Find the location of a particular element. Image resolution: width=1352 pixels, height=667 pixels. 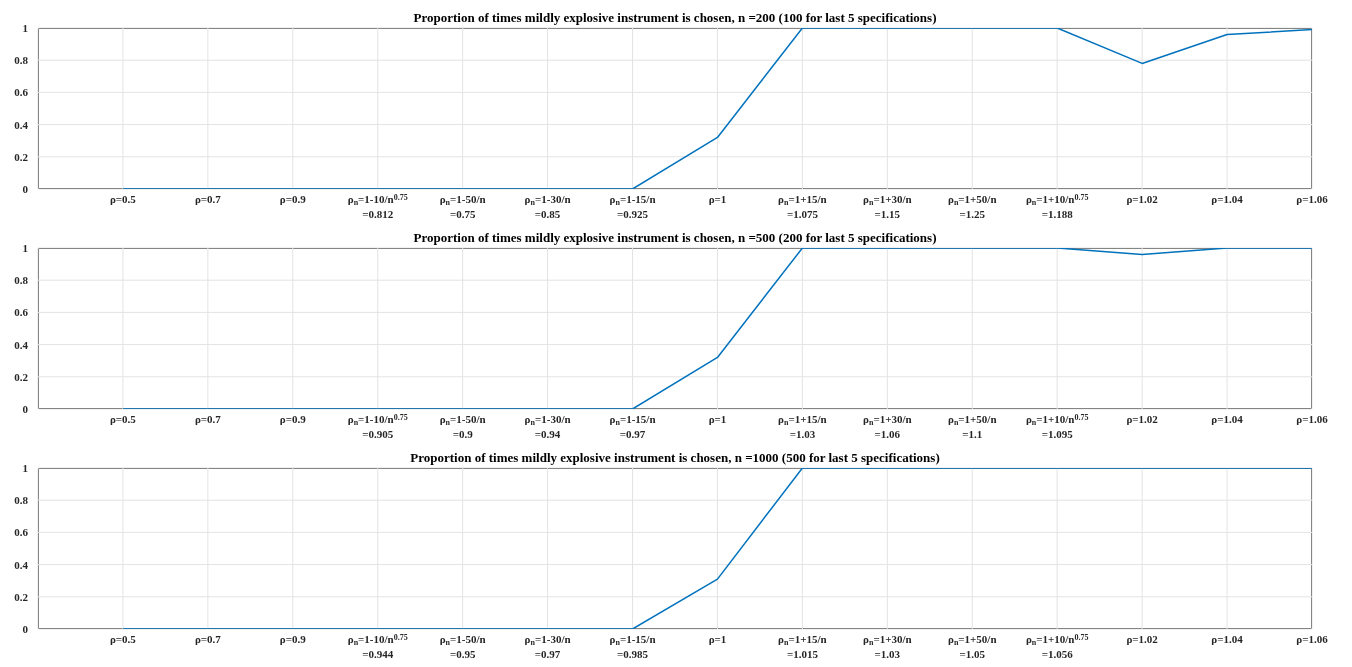

x-tick-label: ρ$_{n}$=1-15/n =0.925 is located at coordinates (632, 206).